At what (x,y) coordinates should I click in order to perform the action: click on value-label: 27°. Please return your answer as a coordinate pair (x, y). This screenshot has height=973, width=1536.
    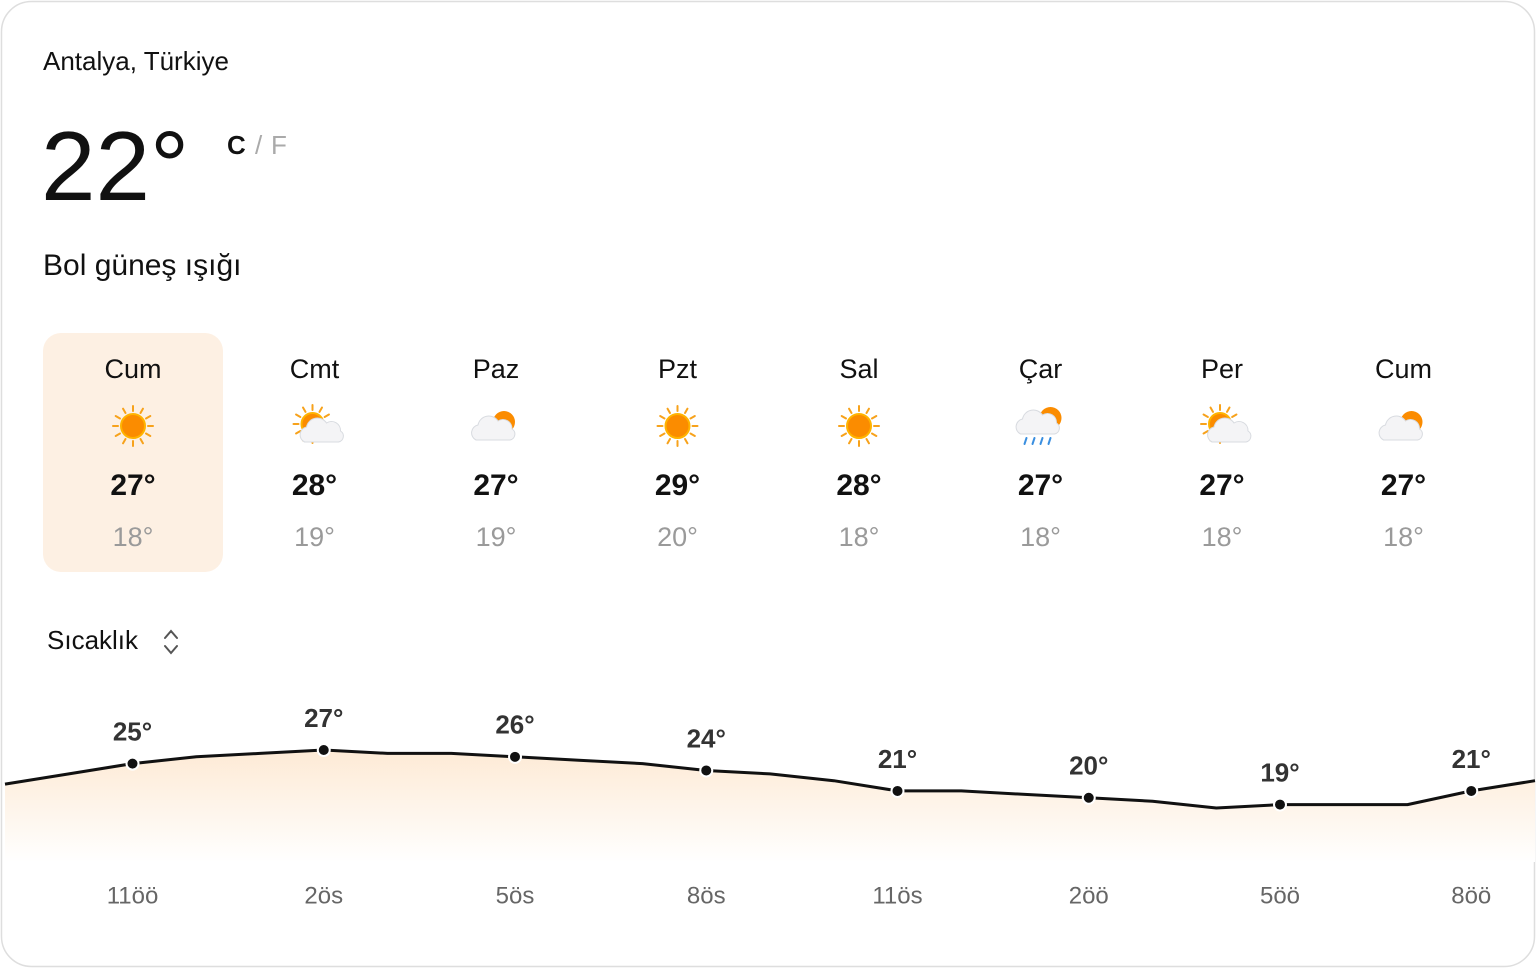
    Looking at the image, I should click on (323, 718).